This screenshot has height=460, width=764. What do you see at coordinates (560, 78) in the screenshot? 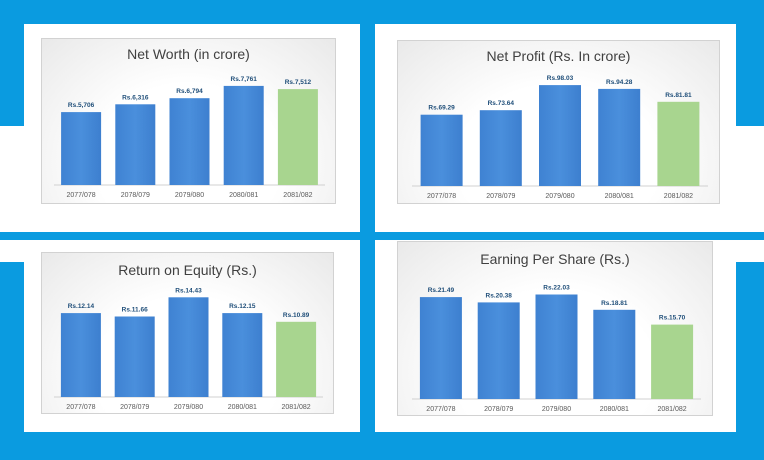
I see `data-label: Rs.98.03` at bounding box center [560, 78].